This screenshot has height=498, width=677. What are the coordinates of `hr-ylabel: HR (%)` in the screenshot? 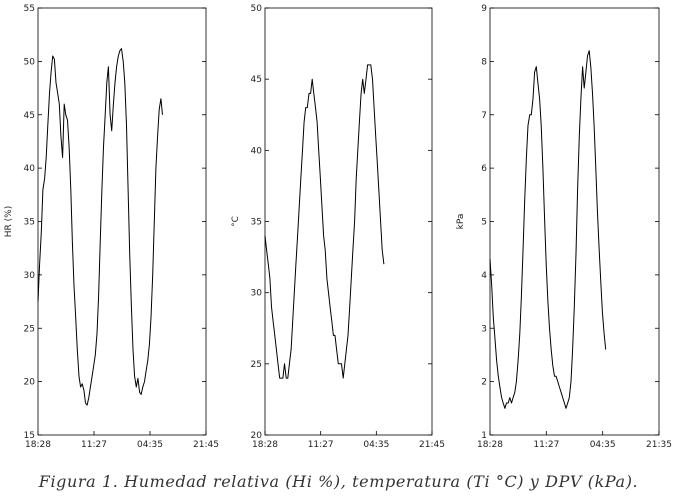 It's located at (9, 221).